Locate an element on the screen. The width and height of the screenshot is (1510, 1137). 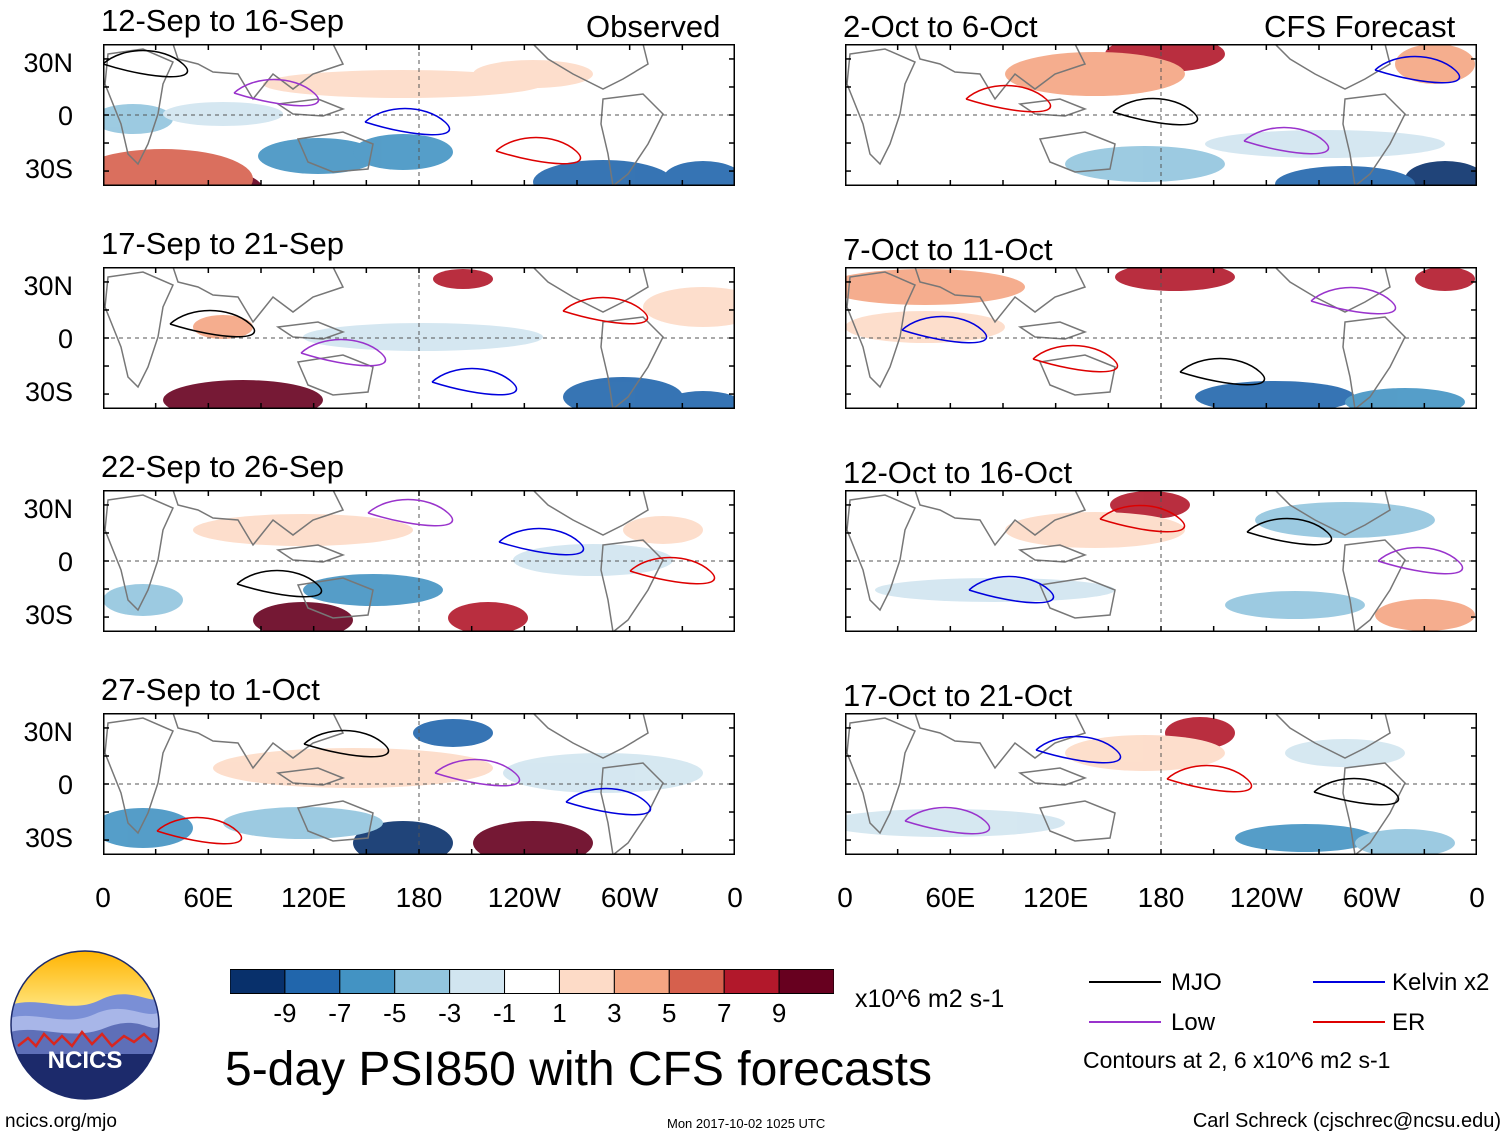
y-tick-label-row4-1: 30N is located at coordinates (48, 732).